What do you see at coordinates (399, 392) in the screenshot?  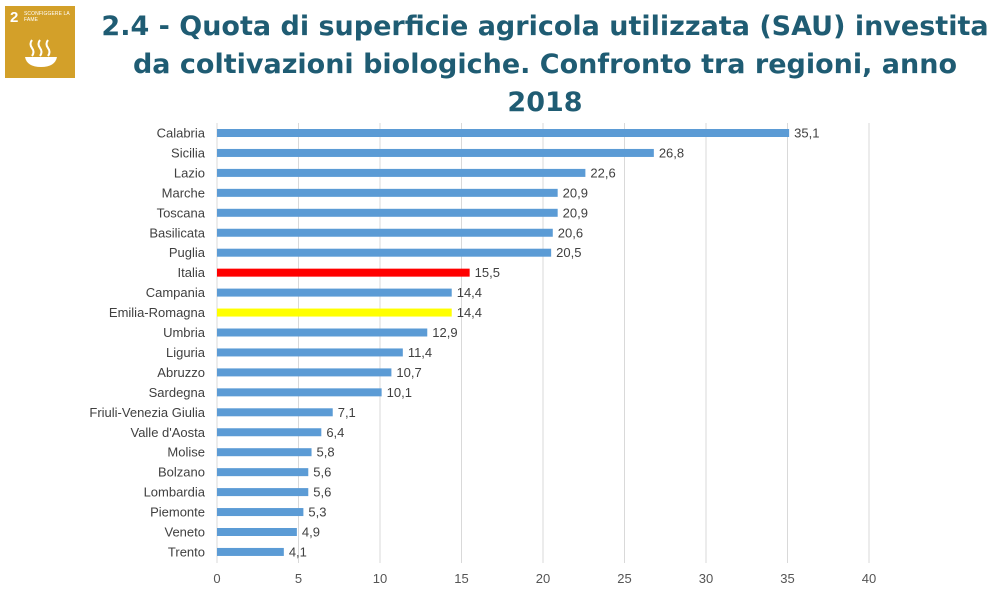 I see `data-label: 10,1` at bounding box center [399, 392].